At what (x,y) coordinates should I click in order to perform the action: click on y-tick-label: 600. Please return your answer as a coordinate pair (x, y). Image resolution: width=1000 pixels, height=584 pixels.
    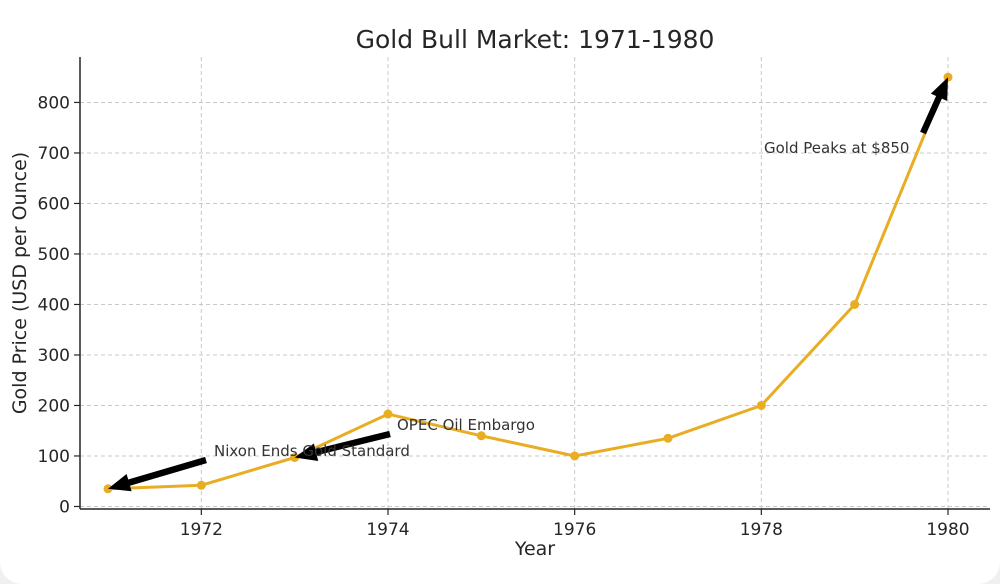
    Looking at the image, I should click on (54, 204).